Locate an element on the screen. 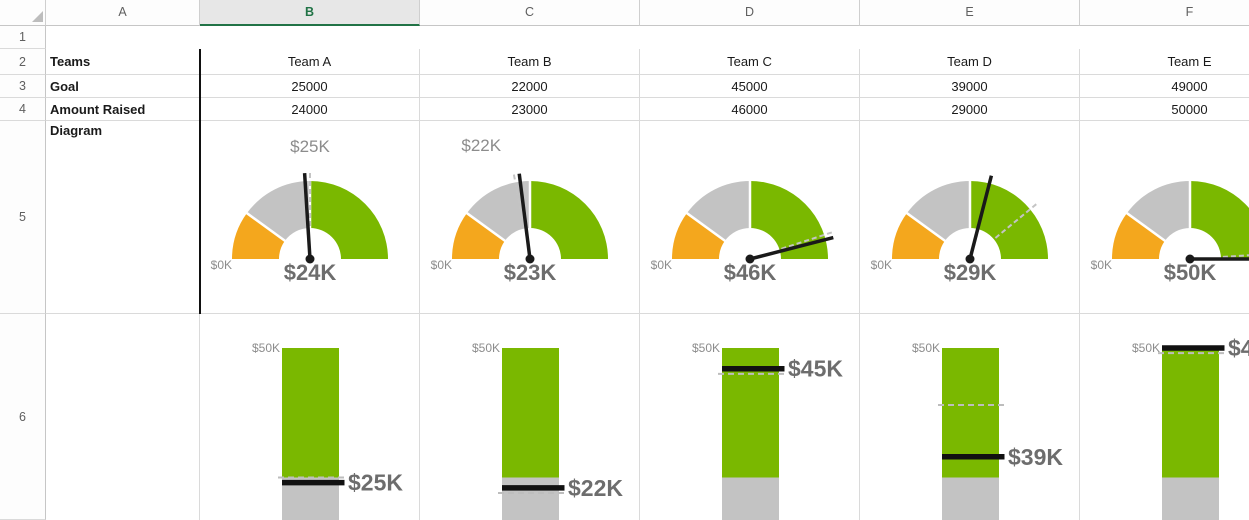  row-header-6: 6 is located at coordinates (23, 417).